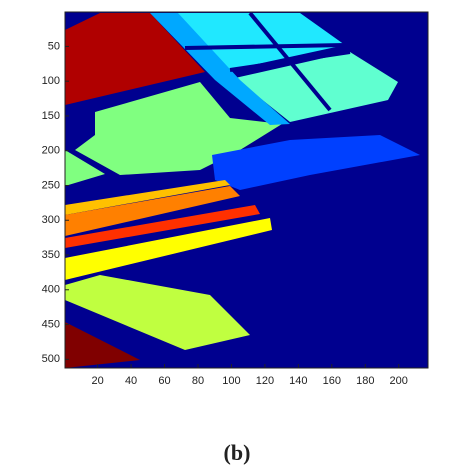  I want to click on x-tick-label: 80, so click(198, 381).